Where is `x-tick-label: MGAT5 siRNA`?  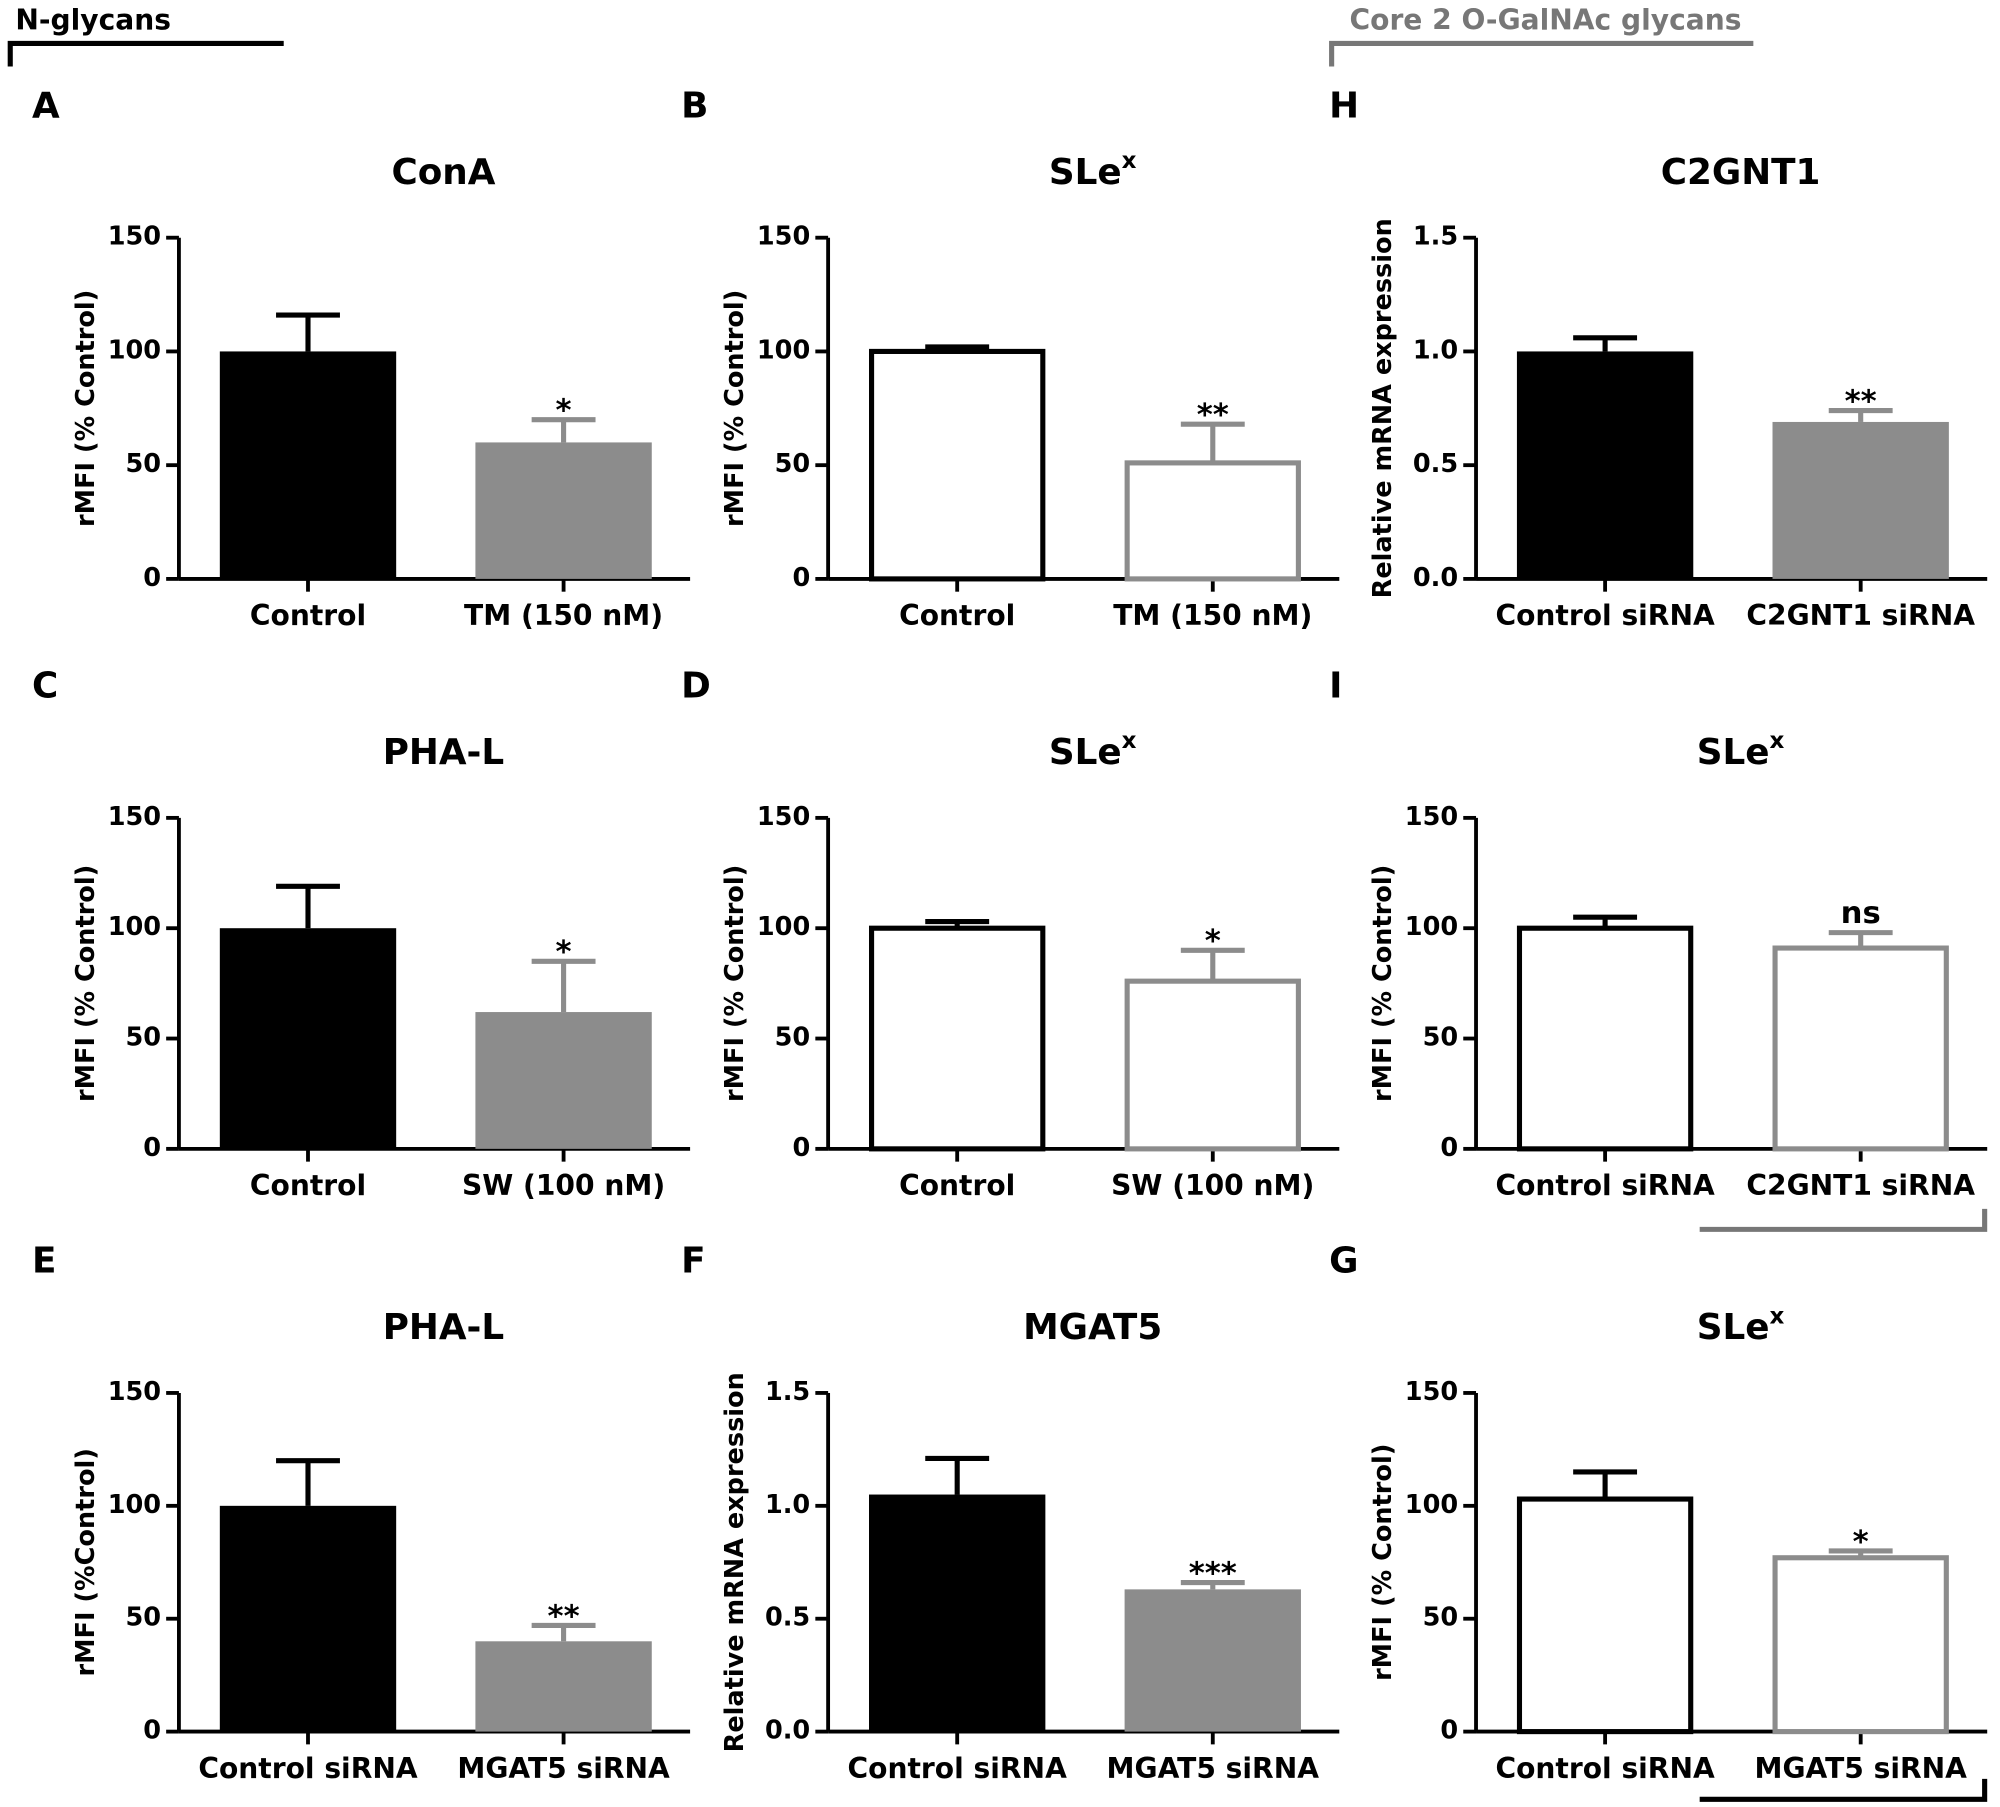
x-tick-label: MGAT5 siRNA is located at coordinates (1213, 1768).